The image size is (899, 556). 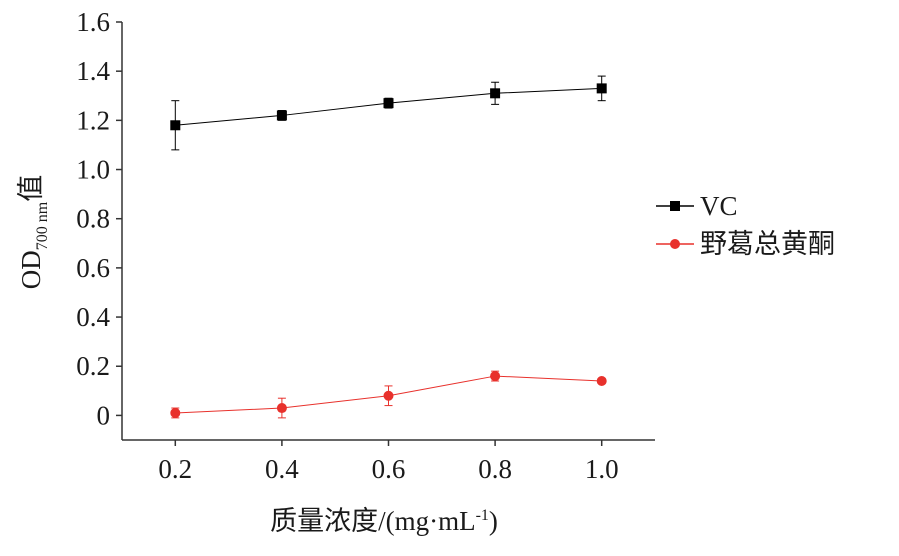 What do you see at coordinates (93, 120) in the screenshot?
I see `y-tick-label: 1.2` at bounding box center [93, 120].